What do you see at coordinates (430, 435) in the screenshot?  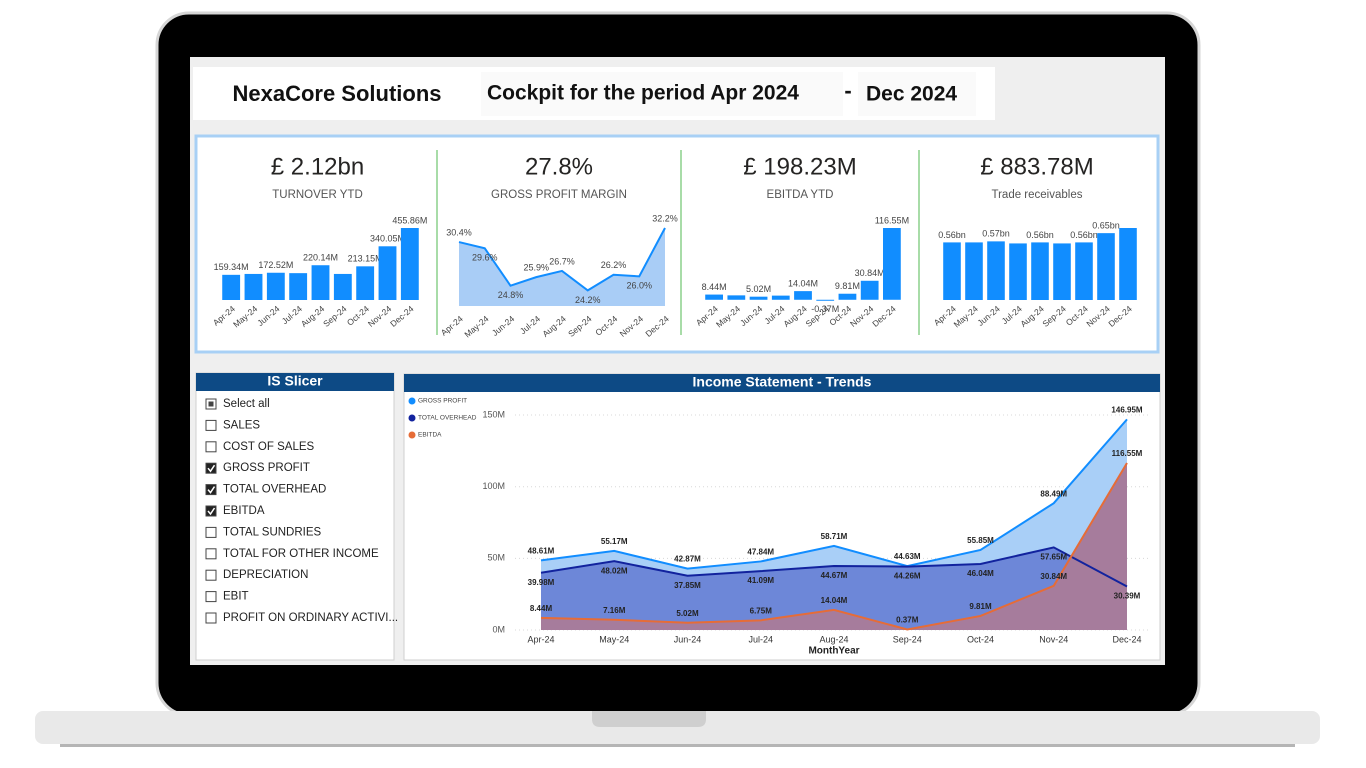 I see `legend-label: EBITDA` at bounding box center [430, 435].